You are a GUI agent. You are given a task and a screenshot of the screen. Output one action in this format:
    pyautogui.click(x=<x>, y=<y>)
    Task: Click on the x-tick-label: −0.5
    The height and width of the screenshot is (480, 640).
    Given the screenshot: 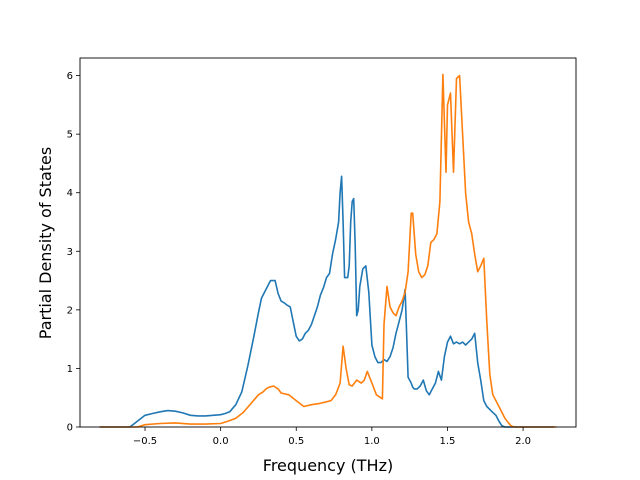 What is the action you would take?
    pyautogui.click(x=145, y=441)
    